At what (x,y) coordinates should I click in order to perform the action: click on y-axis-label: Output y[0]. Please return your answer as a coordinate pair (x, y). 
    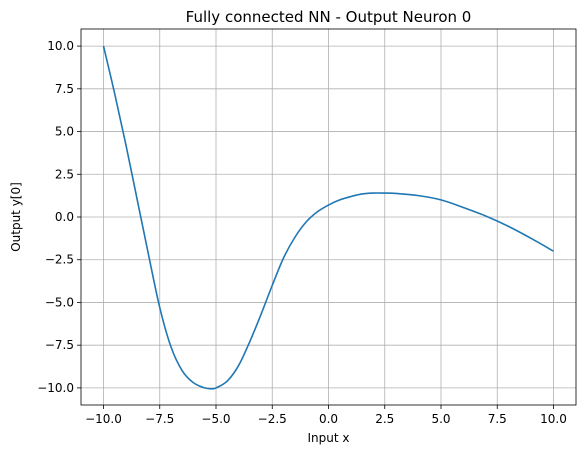
    Looking at the image, I should click on (16, 217).